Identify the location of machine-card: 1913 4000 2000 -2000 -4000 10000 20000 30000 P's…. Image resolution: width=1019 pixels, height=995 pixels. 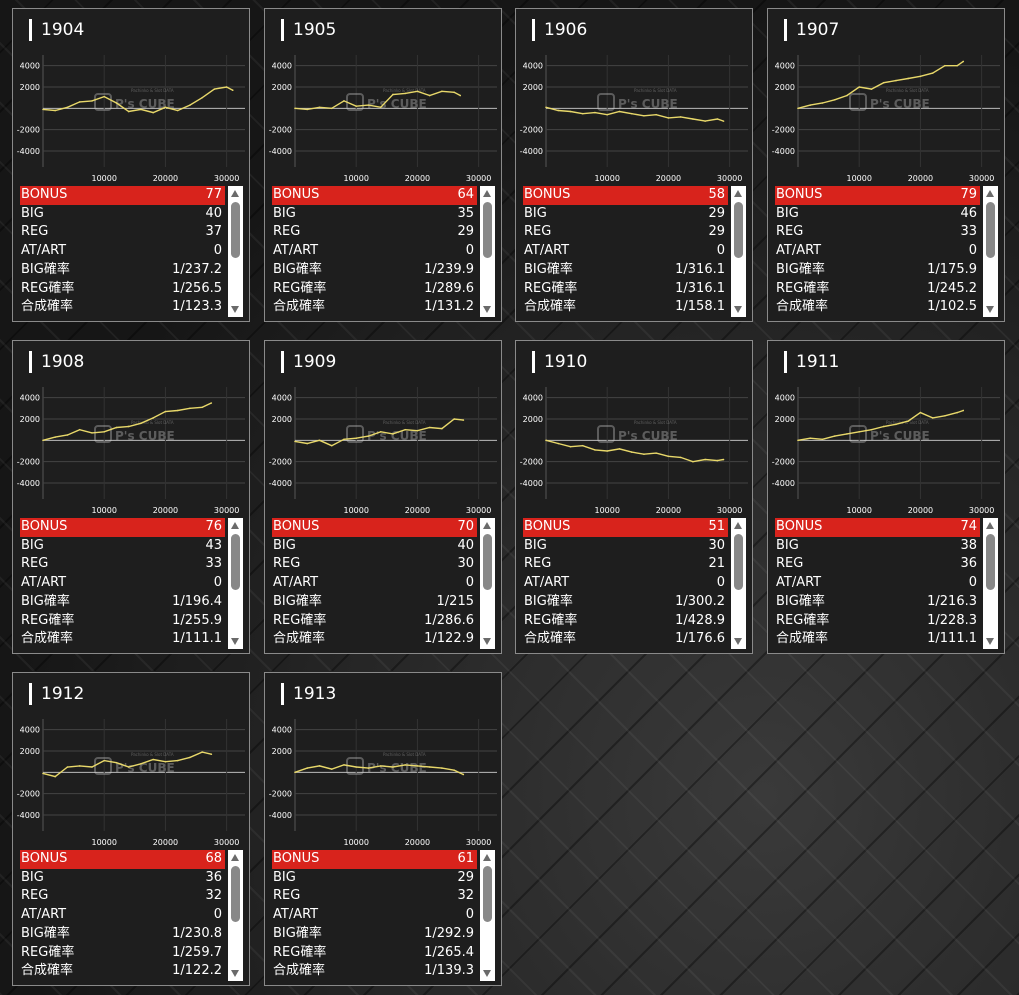
(383, 829).